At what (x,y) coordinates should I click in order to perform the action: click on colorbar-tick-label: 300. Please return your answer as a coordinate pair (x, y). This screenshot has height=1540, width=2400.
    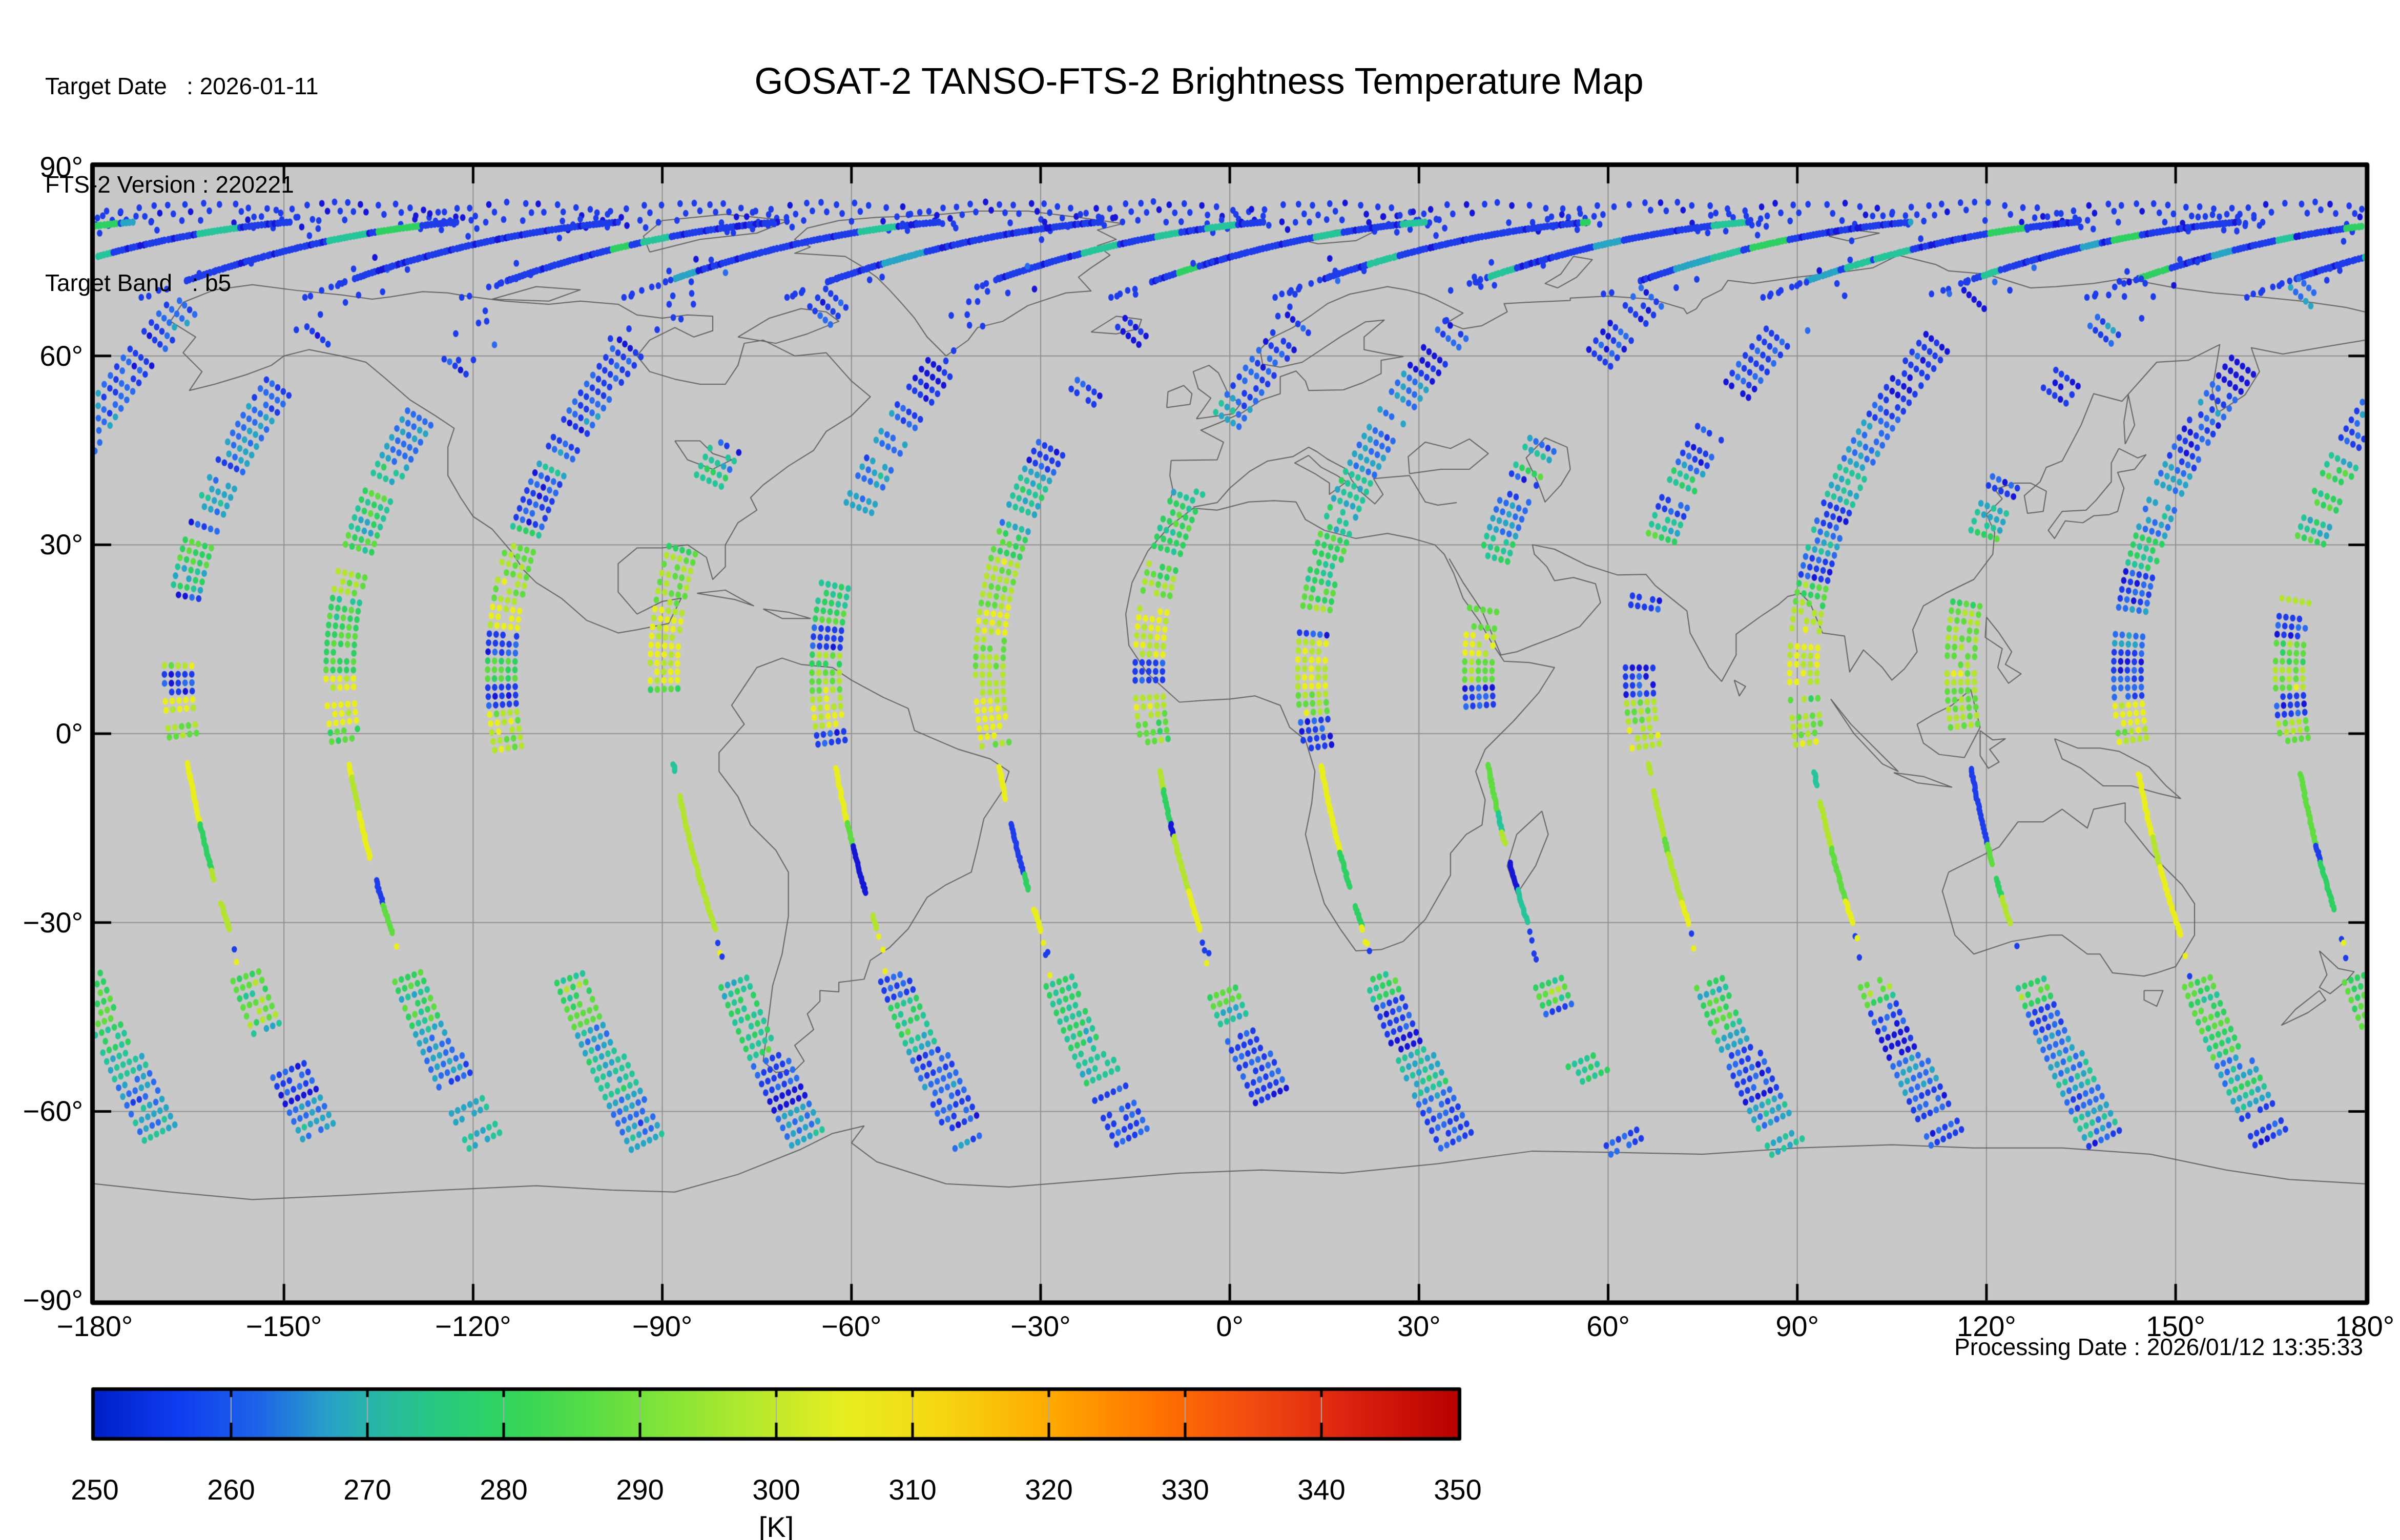
    Looking at the image, I should click on (776, 1489).